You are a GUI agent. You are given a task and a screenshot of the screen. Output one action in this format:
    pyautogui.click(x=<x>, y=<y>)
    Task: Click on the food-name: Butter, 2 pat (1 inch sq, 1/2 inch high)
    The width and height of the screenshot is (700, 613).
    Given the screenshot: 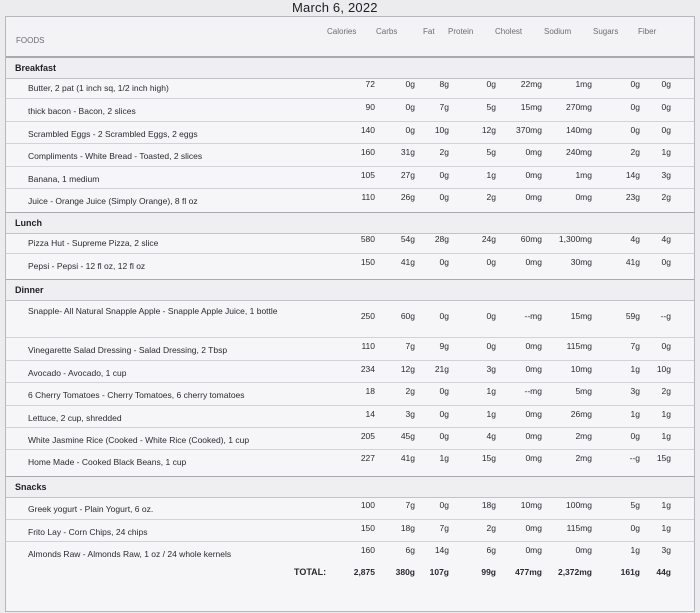 What is the action you would take?
    pyautogui.click(x=98, y=88)
    